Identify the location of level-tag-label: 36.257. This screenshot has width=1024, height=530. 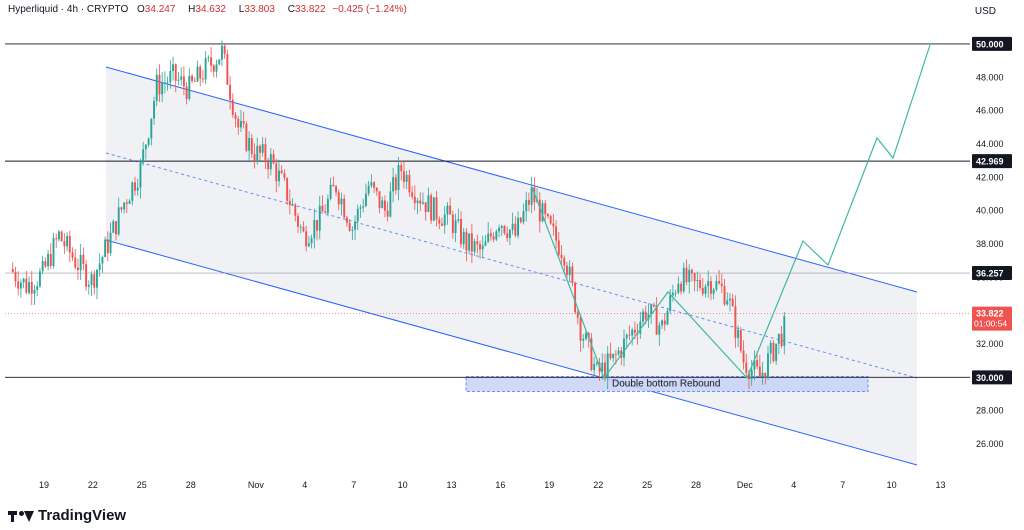
(990, 274).